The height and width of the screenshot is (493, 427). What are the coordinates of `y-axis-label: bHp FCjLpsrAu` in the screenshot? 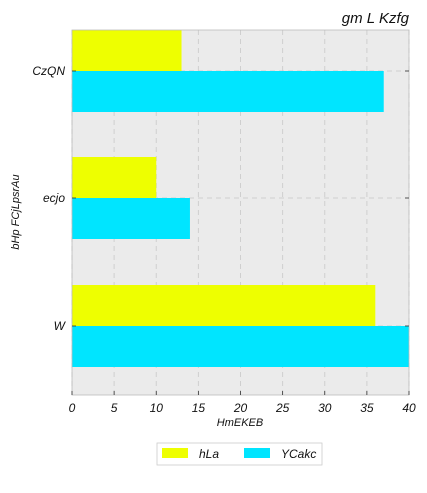 It's located at (16, 211).